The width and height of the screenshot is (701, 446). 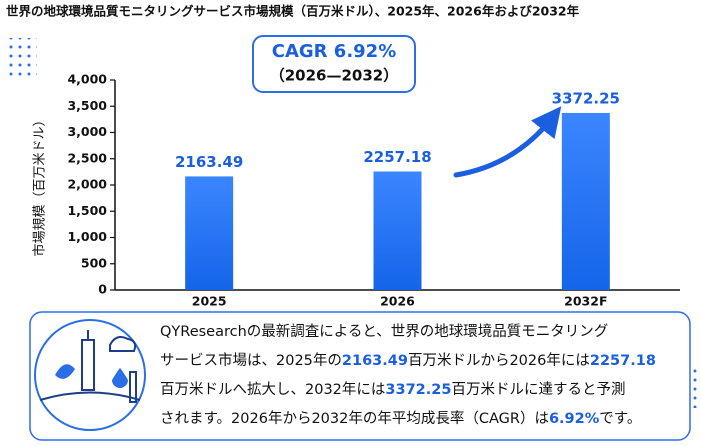 I want to click on summary-segment: サービス市場は、2025年の, so click(x=251, y=361).